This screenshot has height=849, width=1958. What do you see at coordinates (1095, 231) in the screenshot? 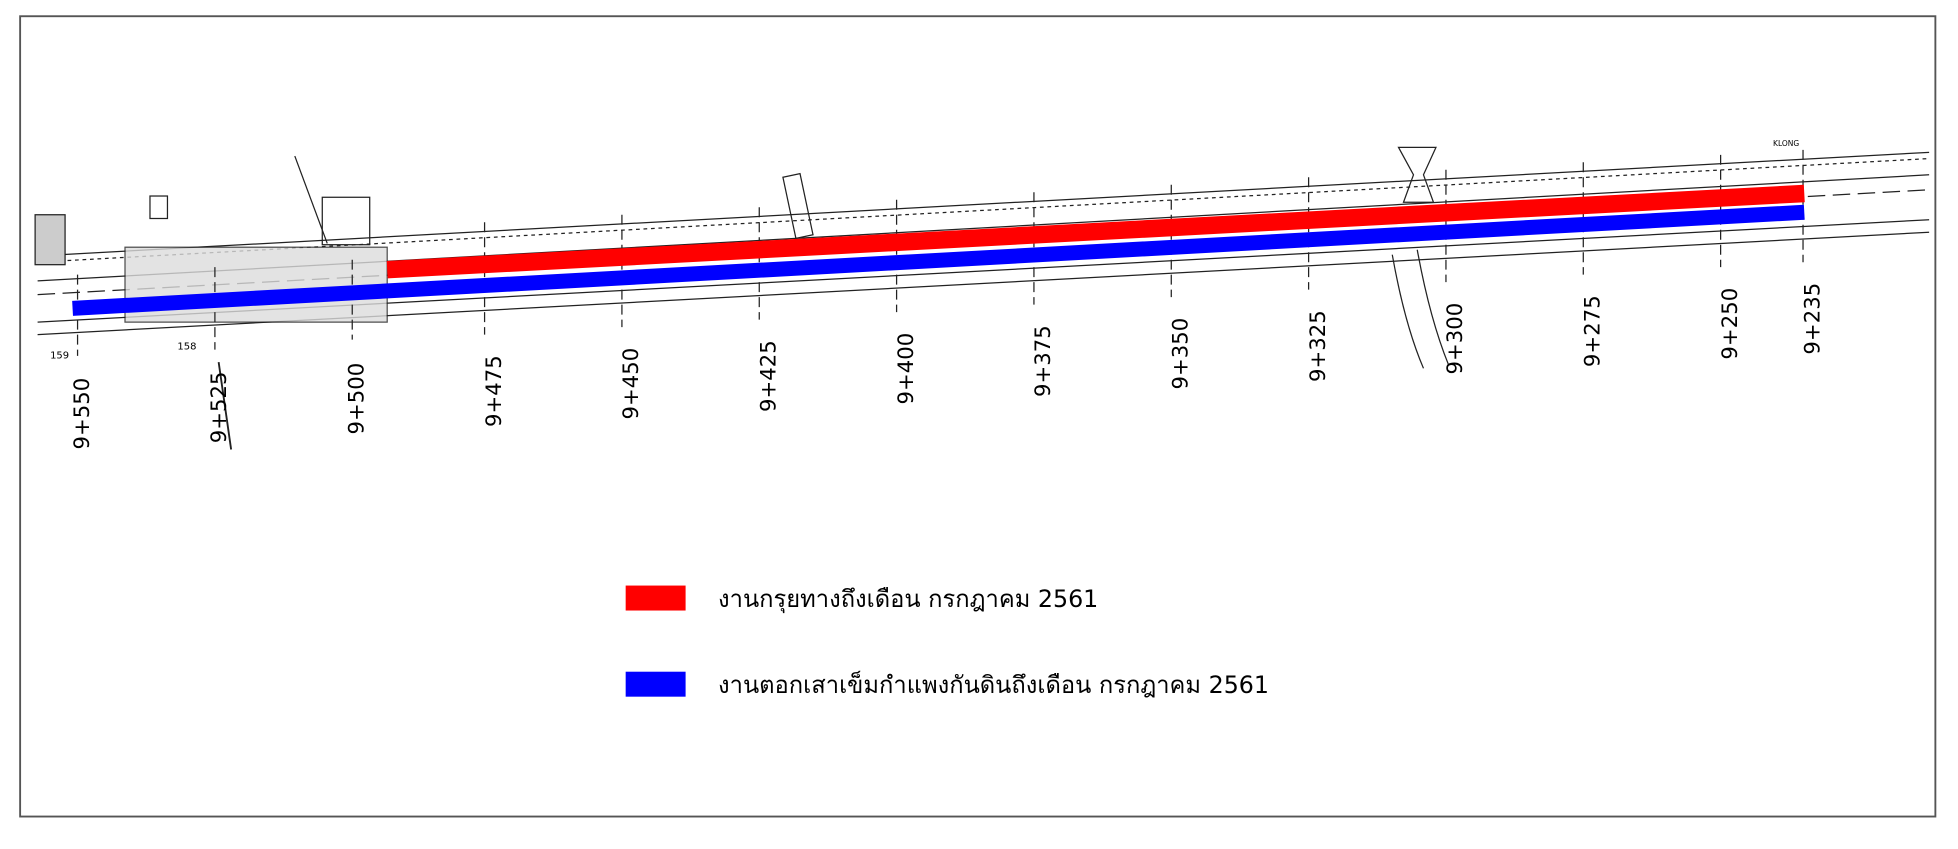
I see `progress-bar-red` at bounding box center [1095, 231].